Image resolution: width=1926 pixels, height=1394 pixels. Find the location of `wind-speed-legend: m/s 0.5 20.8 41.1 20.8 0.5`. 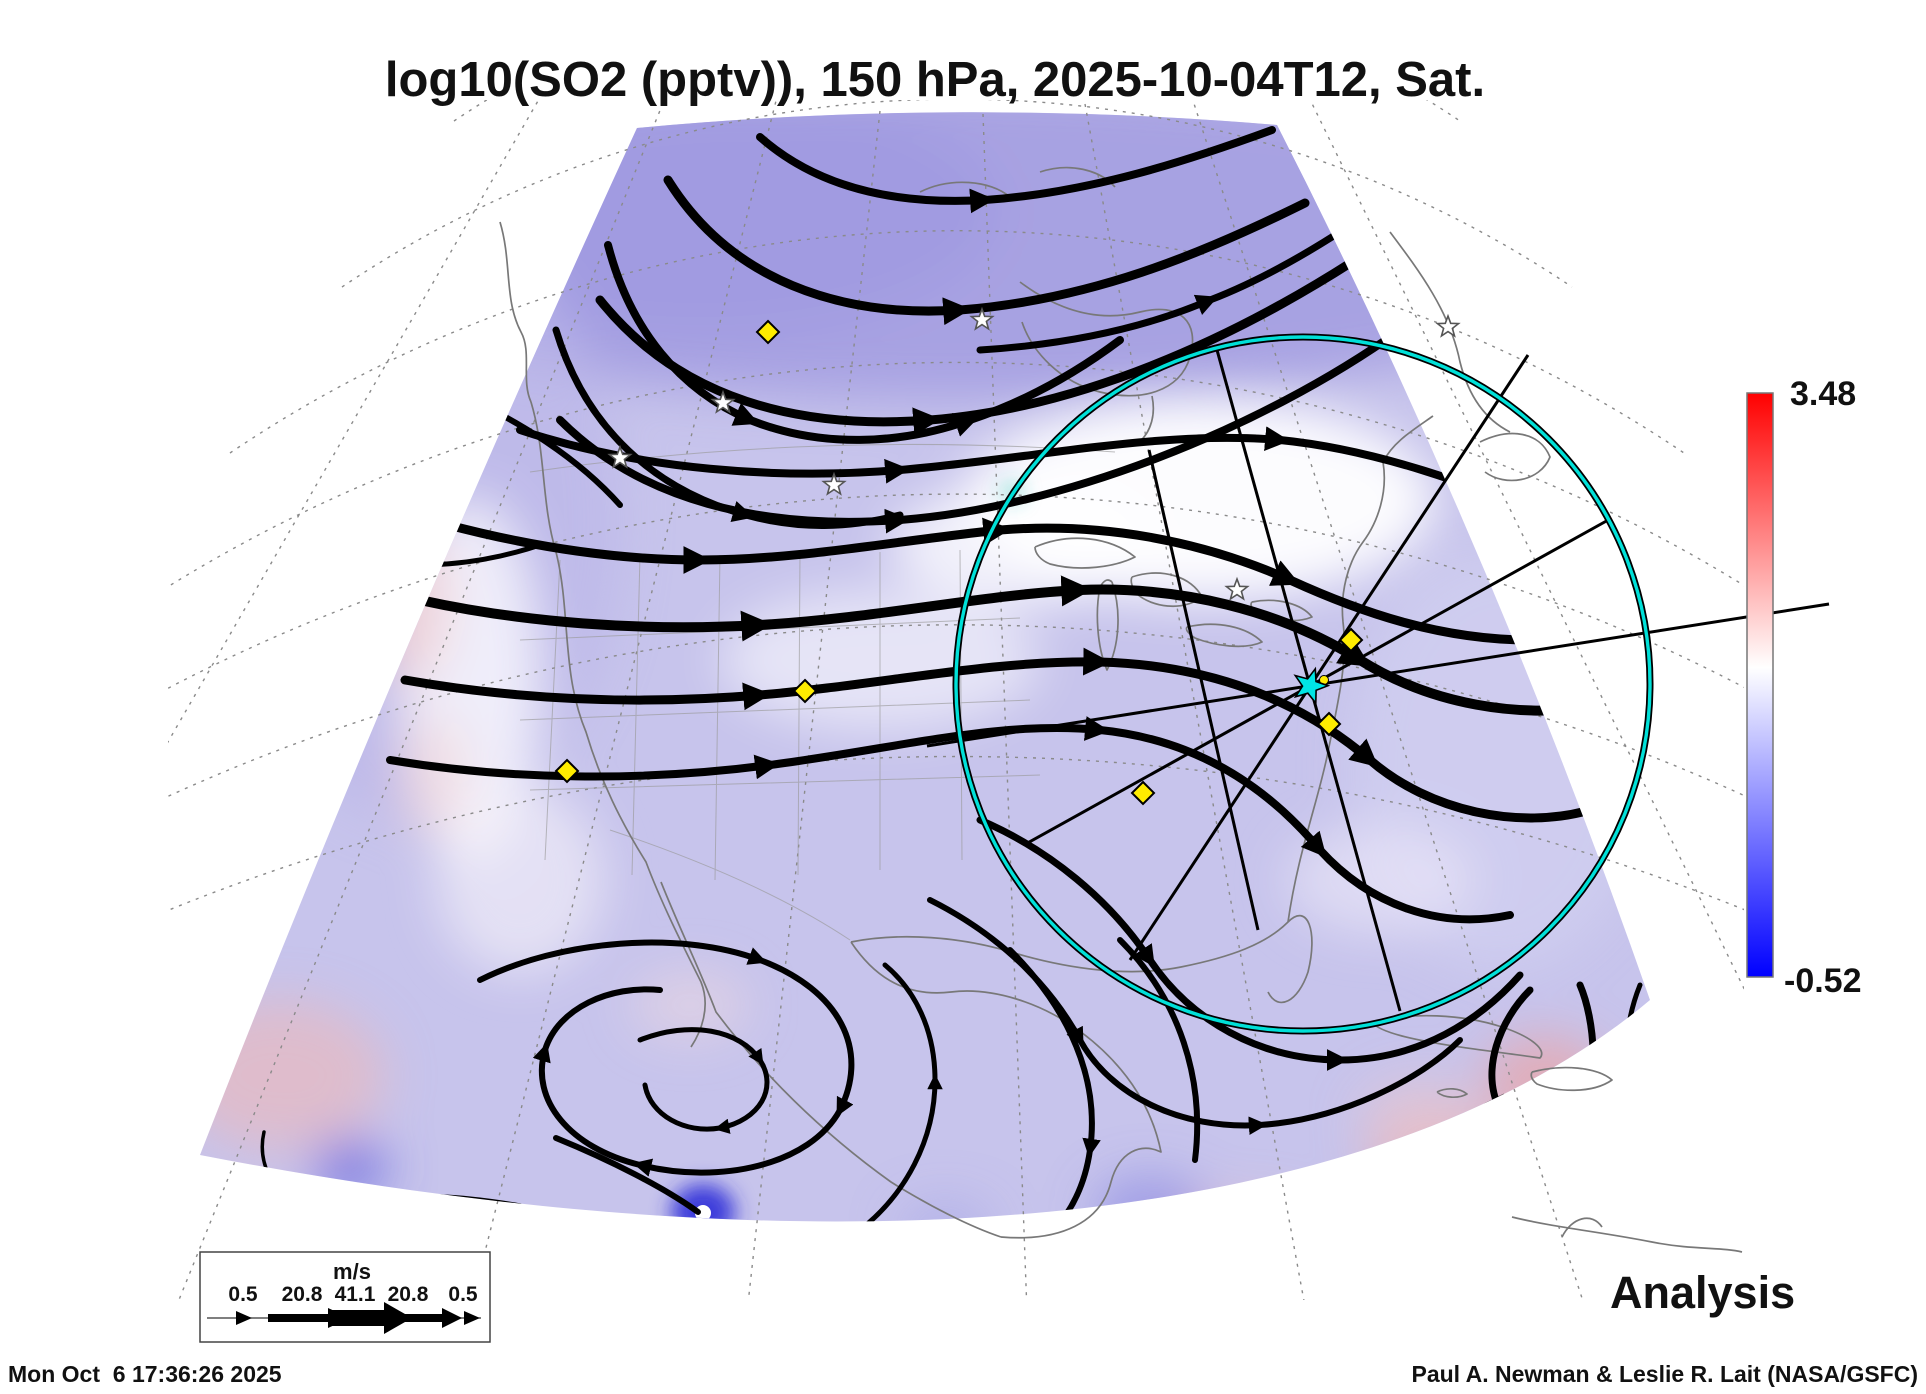

wind-speed-legend: m/s 0.5 20.8 41.1 20.8 0.5 is located at coordinates (345, 1297).